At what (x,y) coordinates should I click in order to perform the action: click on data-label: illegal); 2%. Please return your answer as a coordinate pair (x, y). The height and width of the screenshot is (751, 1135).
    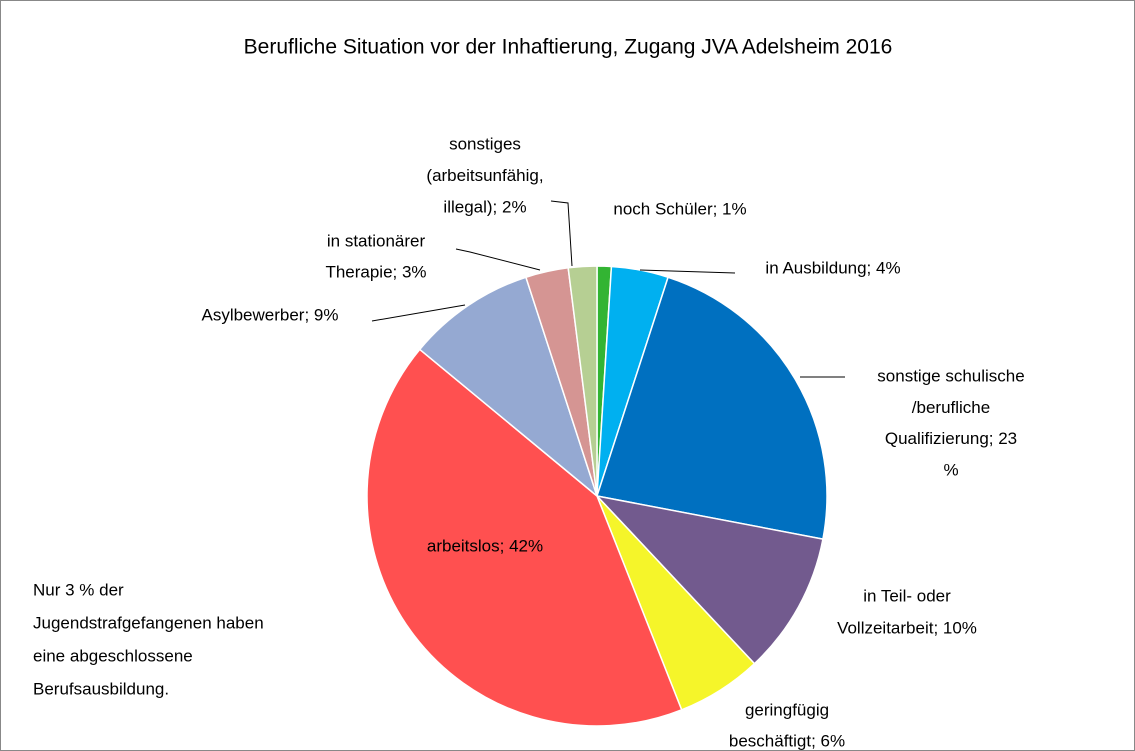
    Looking at the image, I should click on (484, 206).